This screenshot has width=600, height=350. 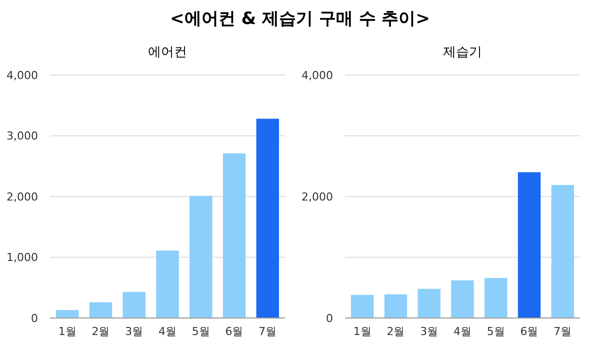 What do you see at coordinates (167, 52) in the screenshot?
I see `chart-subtitle: 에어컨` at bounding box center [167, 52].